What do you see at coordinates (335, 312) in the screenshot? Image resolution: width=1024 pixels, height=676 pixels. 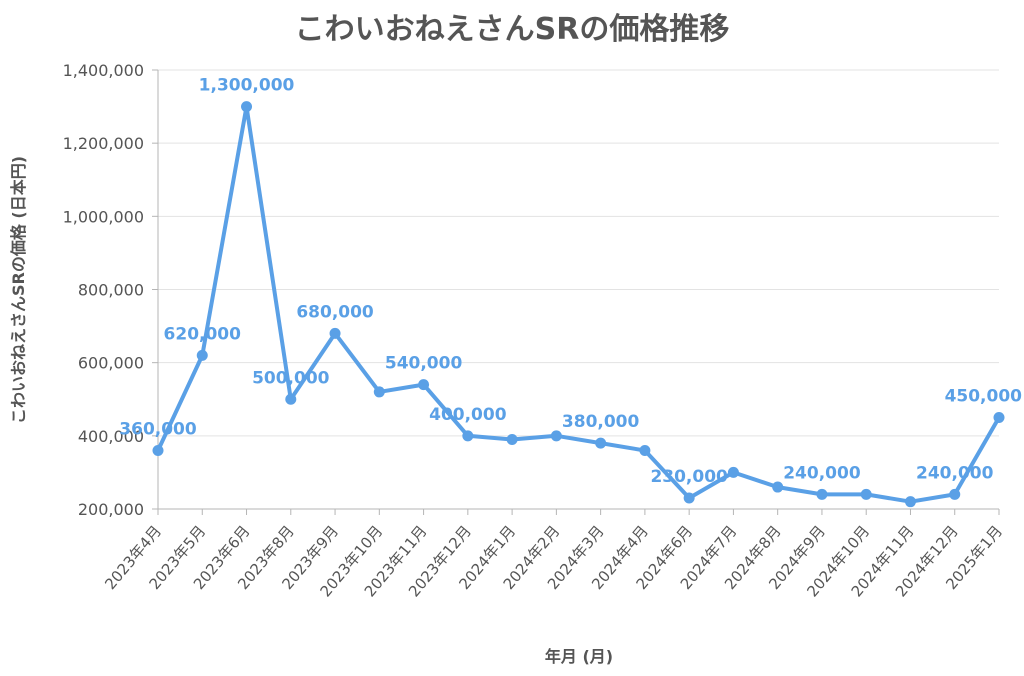 I see `data-label: 680,000` at bounding box center [335, 312].